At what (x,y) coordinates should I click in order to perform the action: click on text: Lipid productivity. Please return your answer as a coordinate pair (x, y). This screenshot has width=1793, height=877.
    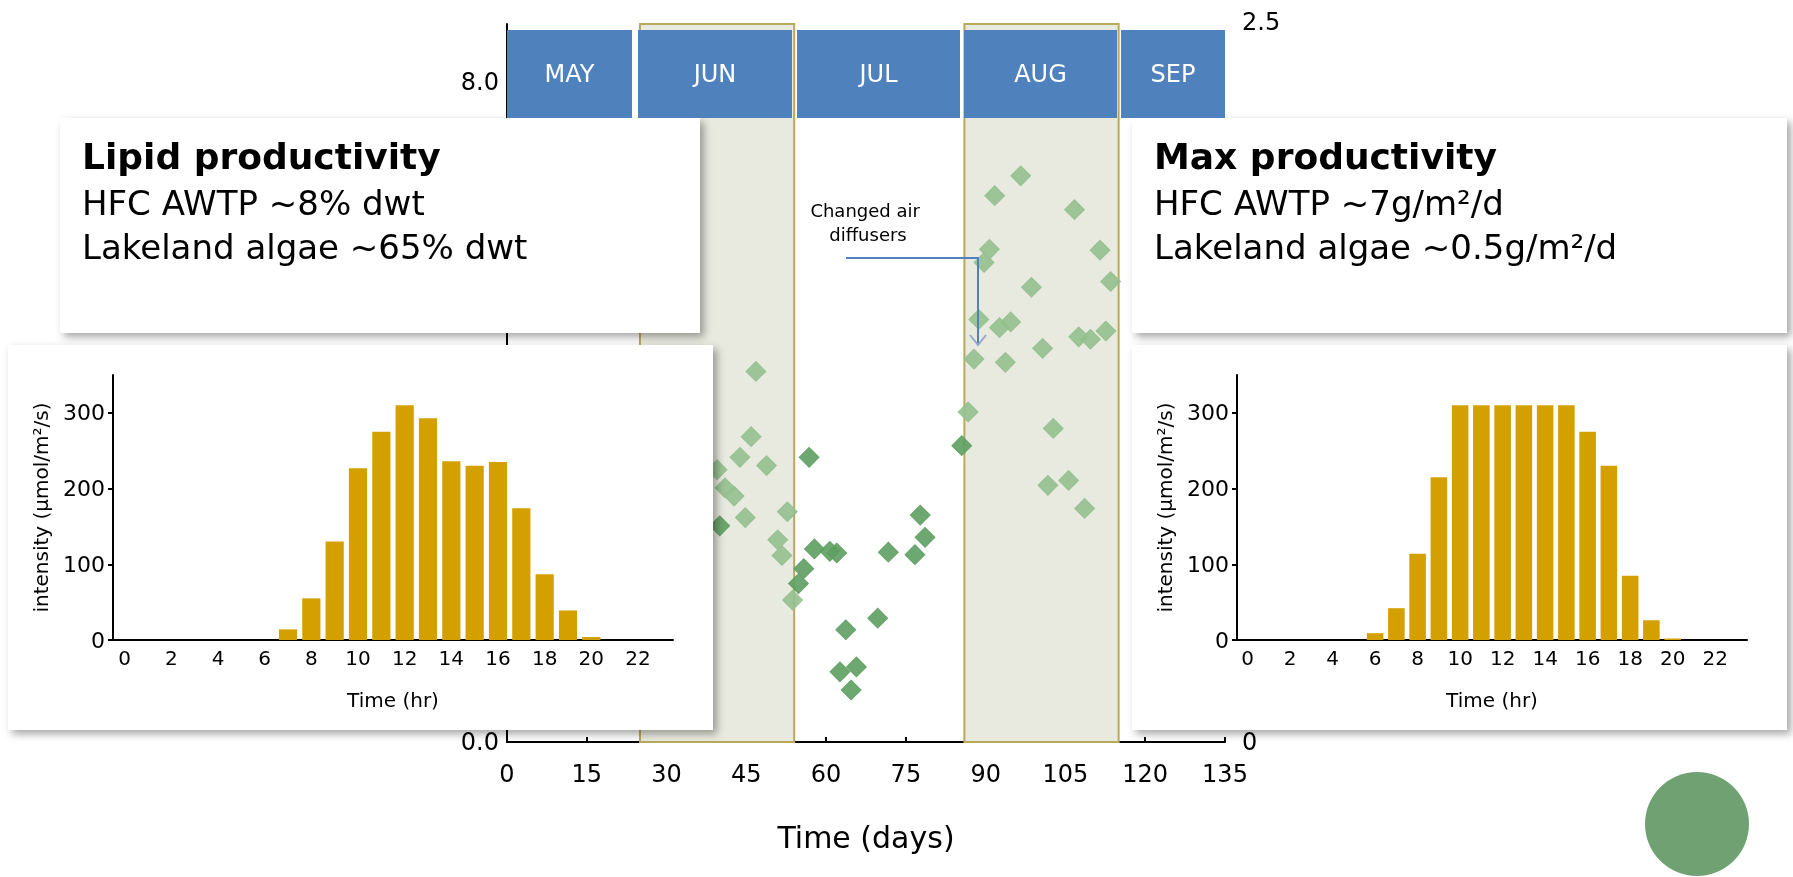
    Looking at the image, I should click on (262, 156).